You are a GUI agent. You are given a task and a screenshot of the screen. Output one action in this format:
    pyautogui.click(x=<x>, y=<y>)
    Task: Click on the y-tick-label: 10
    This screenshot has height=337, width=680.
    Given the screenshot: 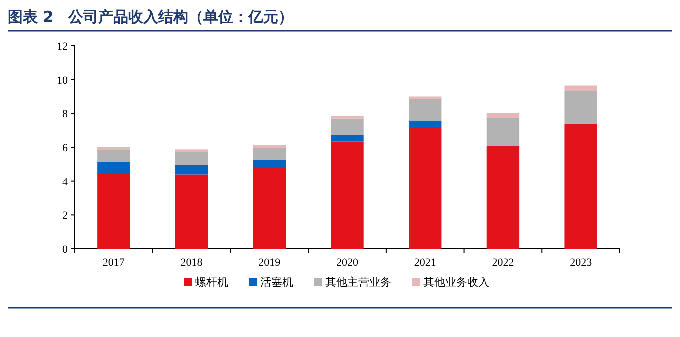 What is the action you would take?
    pyautogui.click(x=62, y=80)
    